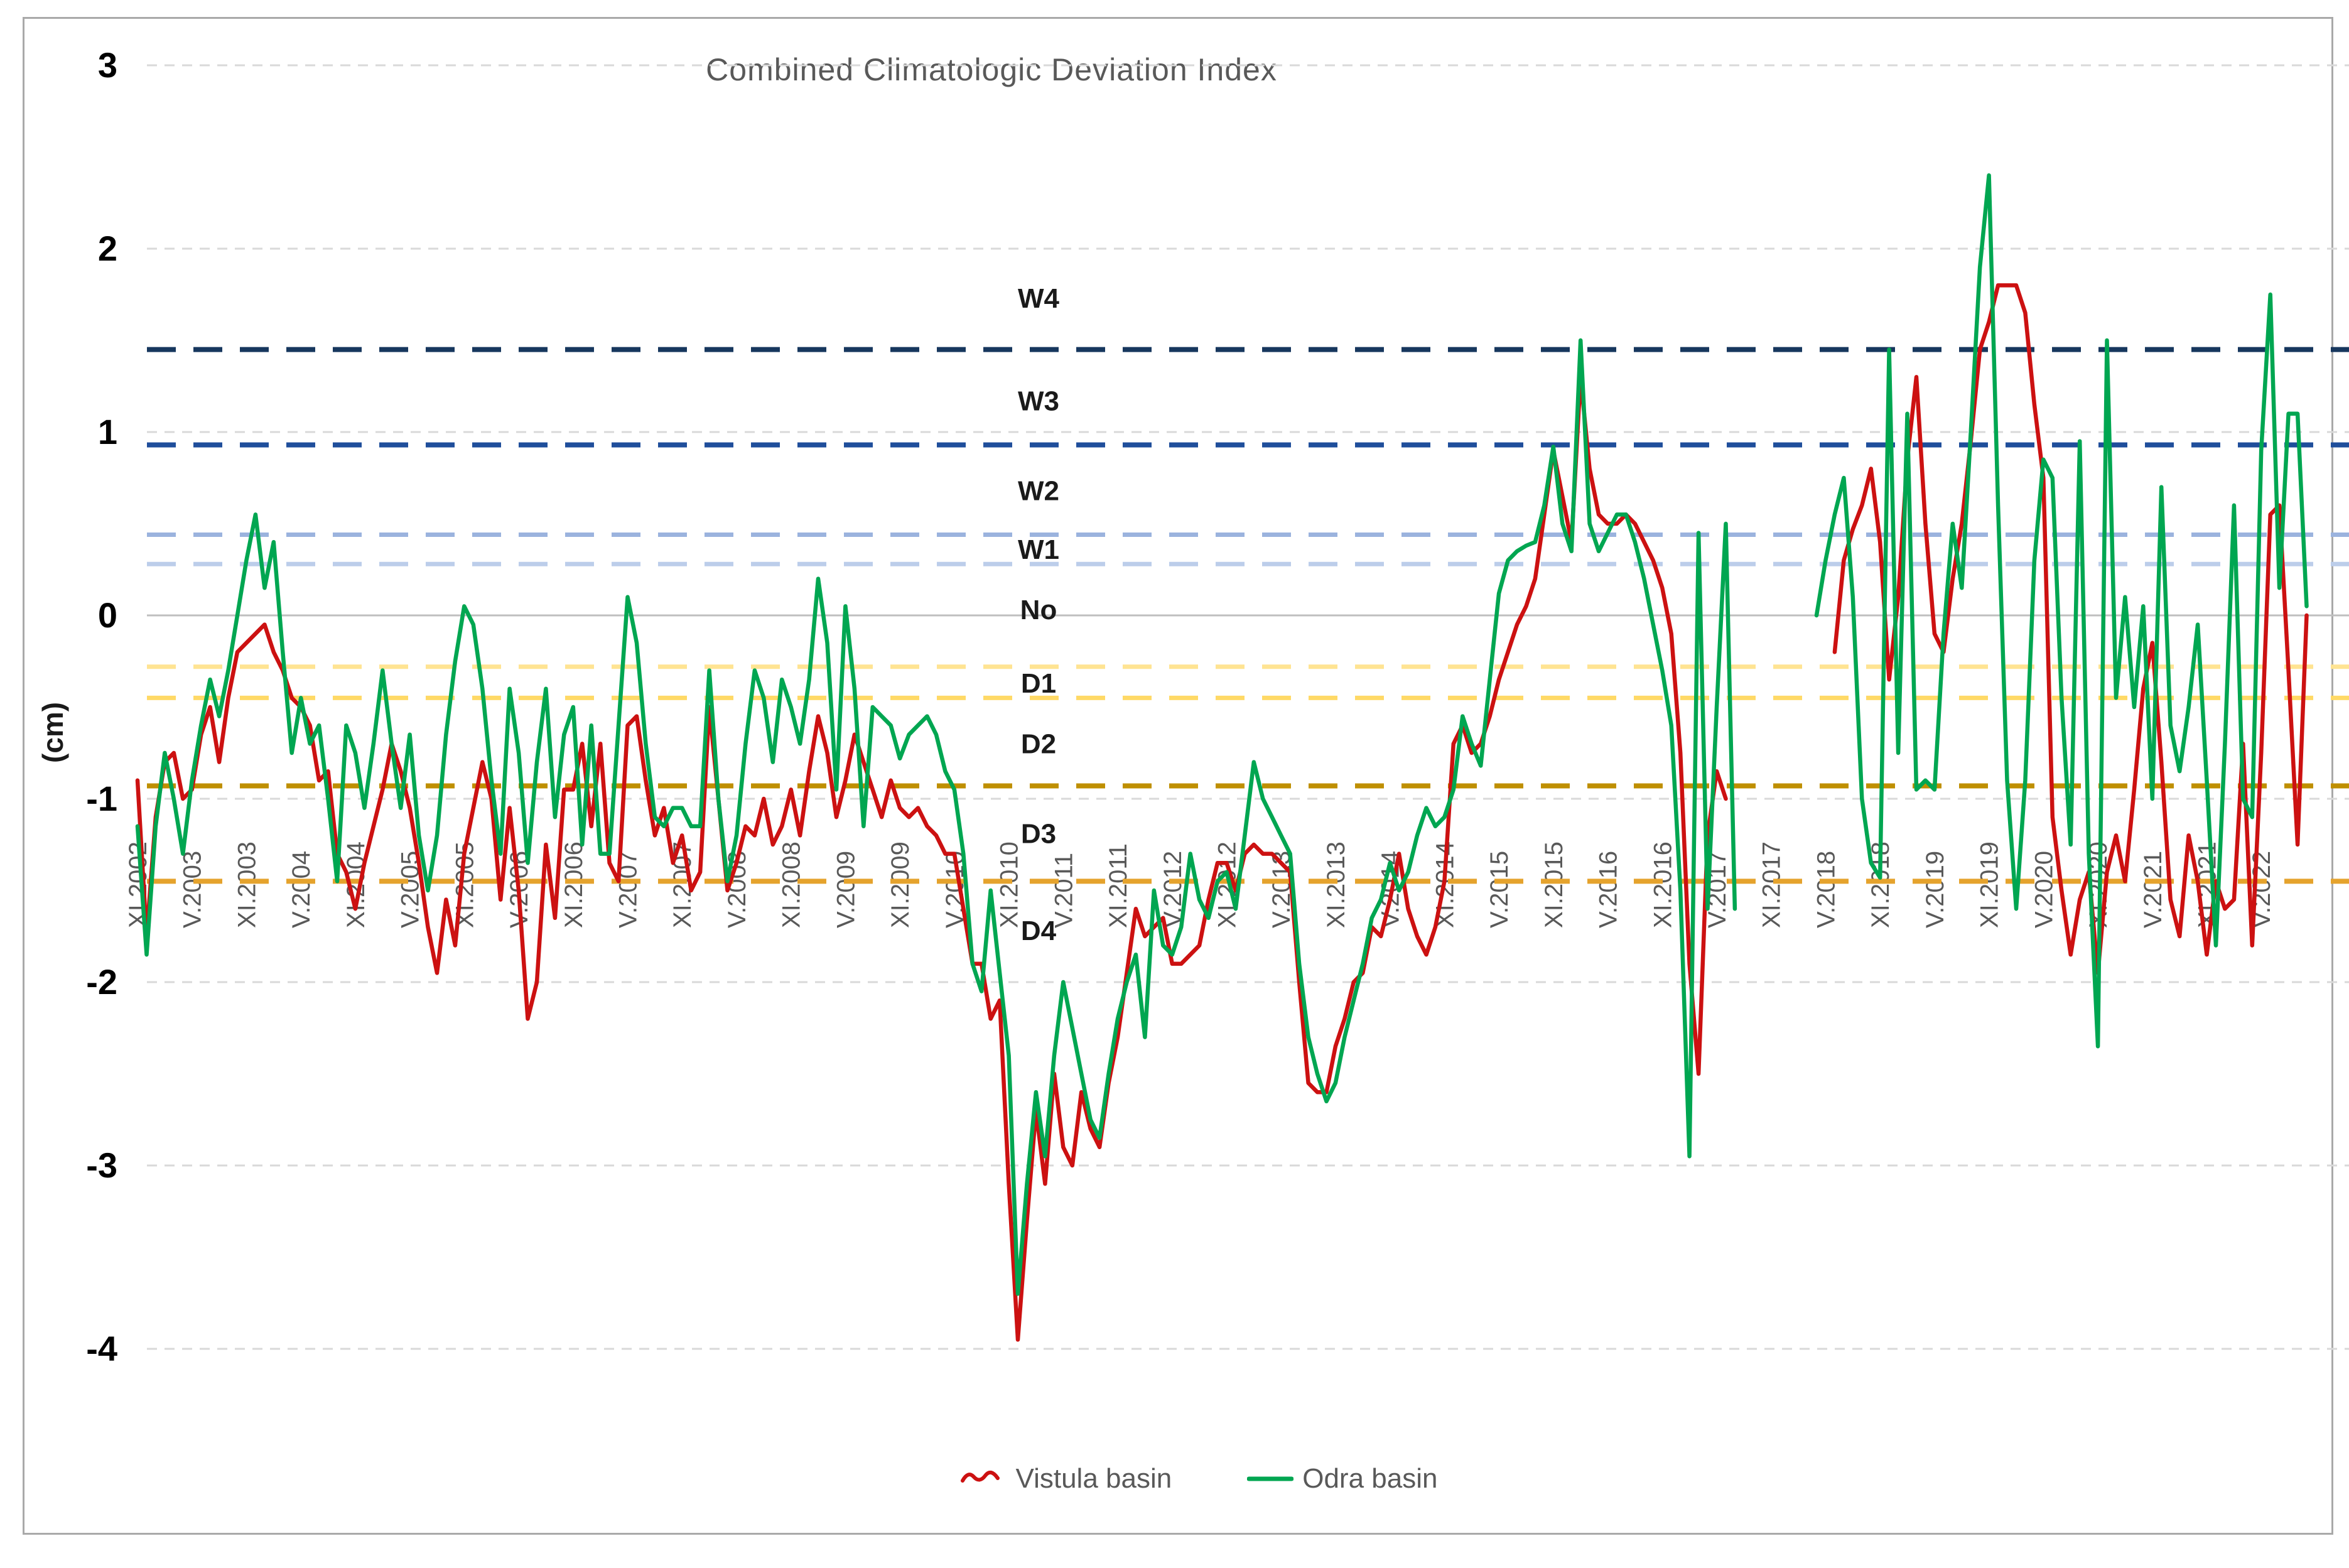  I want to click on legend-label-odra: Odra basin, so click(1370, 1478).